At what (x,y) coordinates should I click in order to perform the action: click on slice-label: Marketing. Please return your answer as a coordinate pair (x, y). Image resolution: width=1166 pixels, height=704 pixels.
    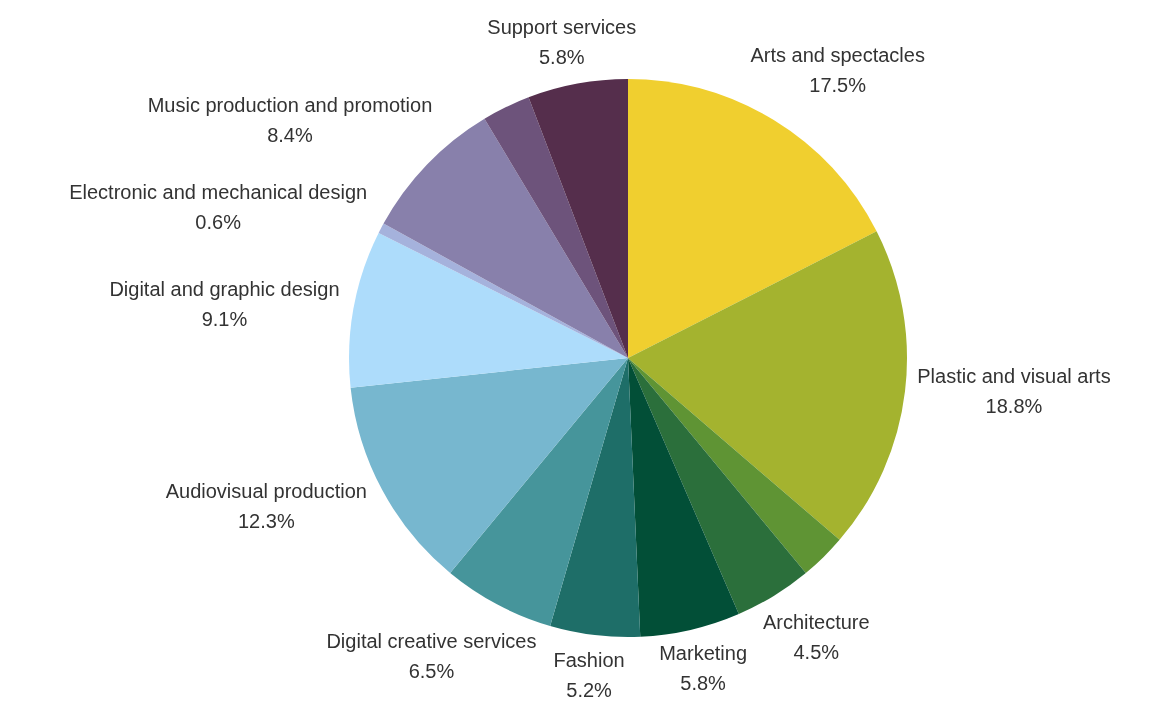
    Looking at the image, I should click on (703, 652).